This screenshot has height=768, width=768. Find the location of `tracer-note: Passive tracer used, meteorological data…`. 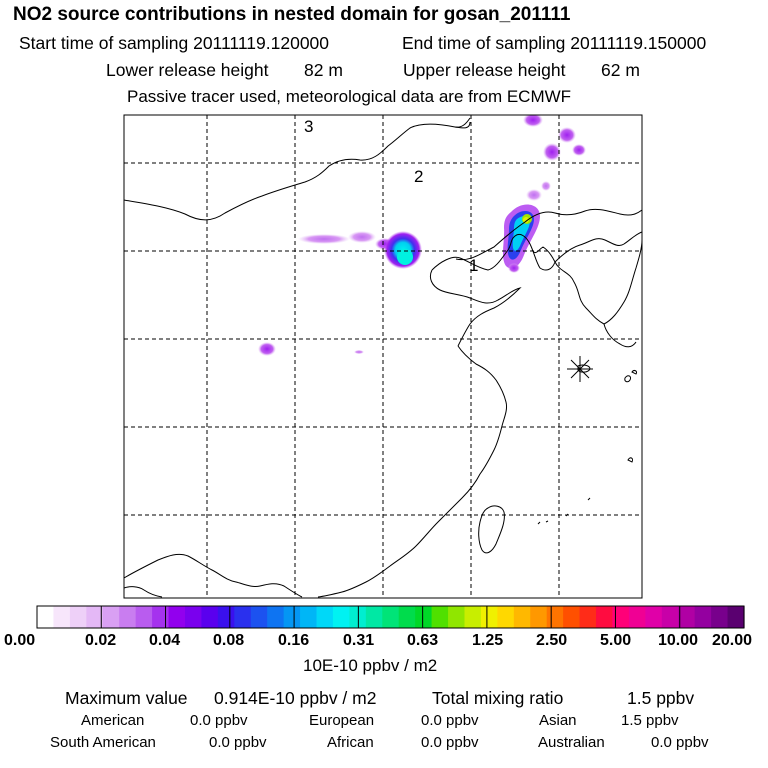

tracer-note: Passive tracer used, meteorological data… is located at coordinates (349, 96).